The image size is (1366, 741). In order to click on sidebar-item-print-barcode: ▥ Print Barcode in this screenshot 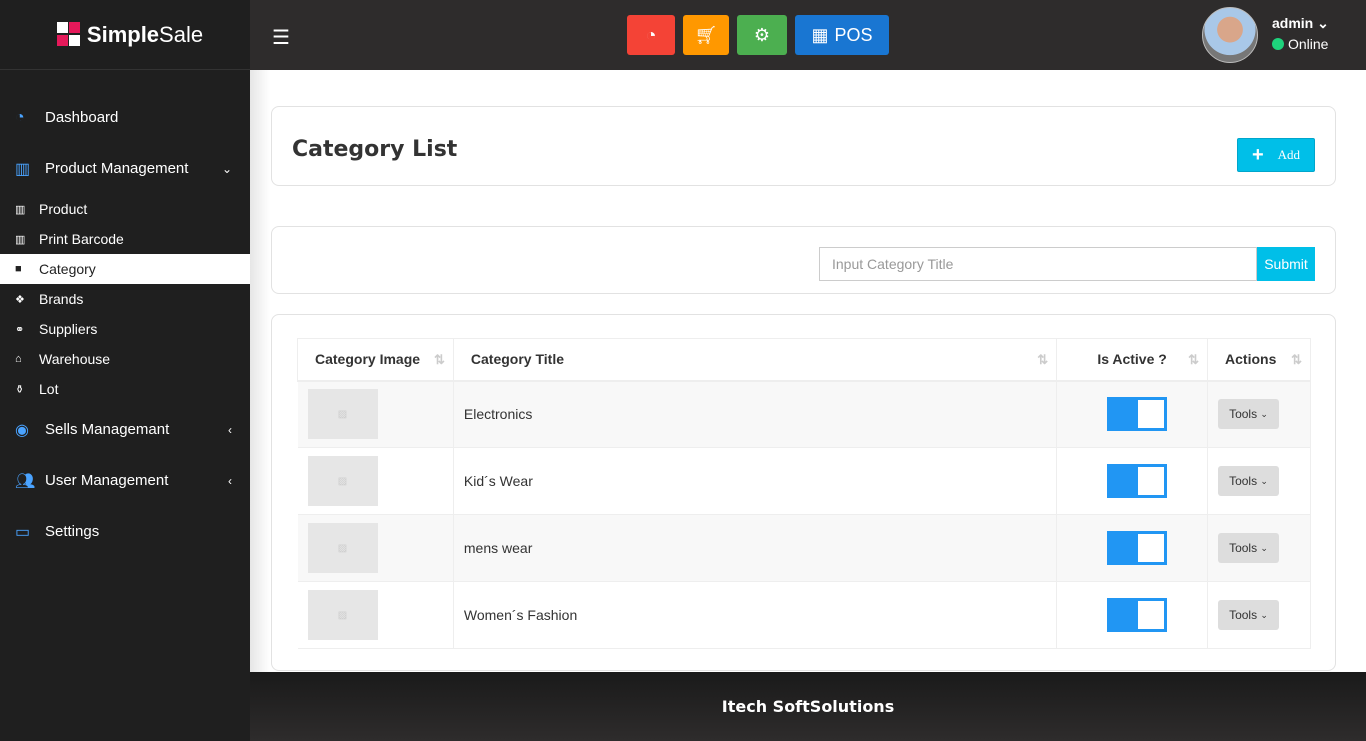, I will do `click(125, 239)`.